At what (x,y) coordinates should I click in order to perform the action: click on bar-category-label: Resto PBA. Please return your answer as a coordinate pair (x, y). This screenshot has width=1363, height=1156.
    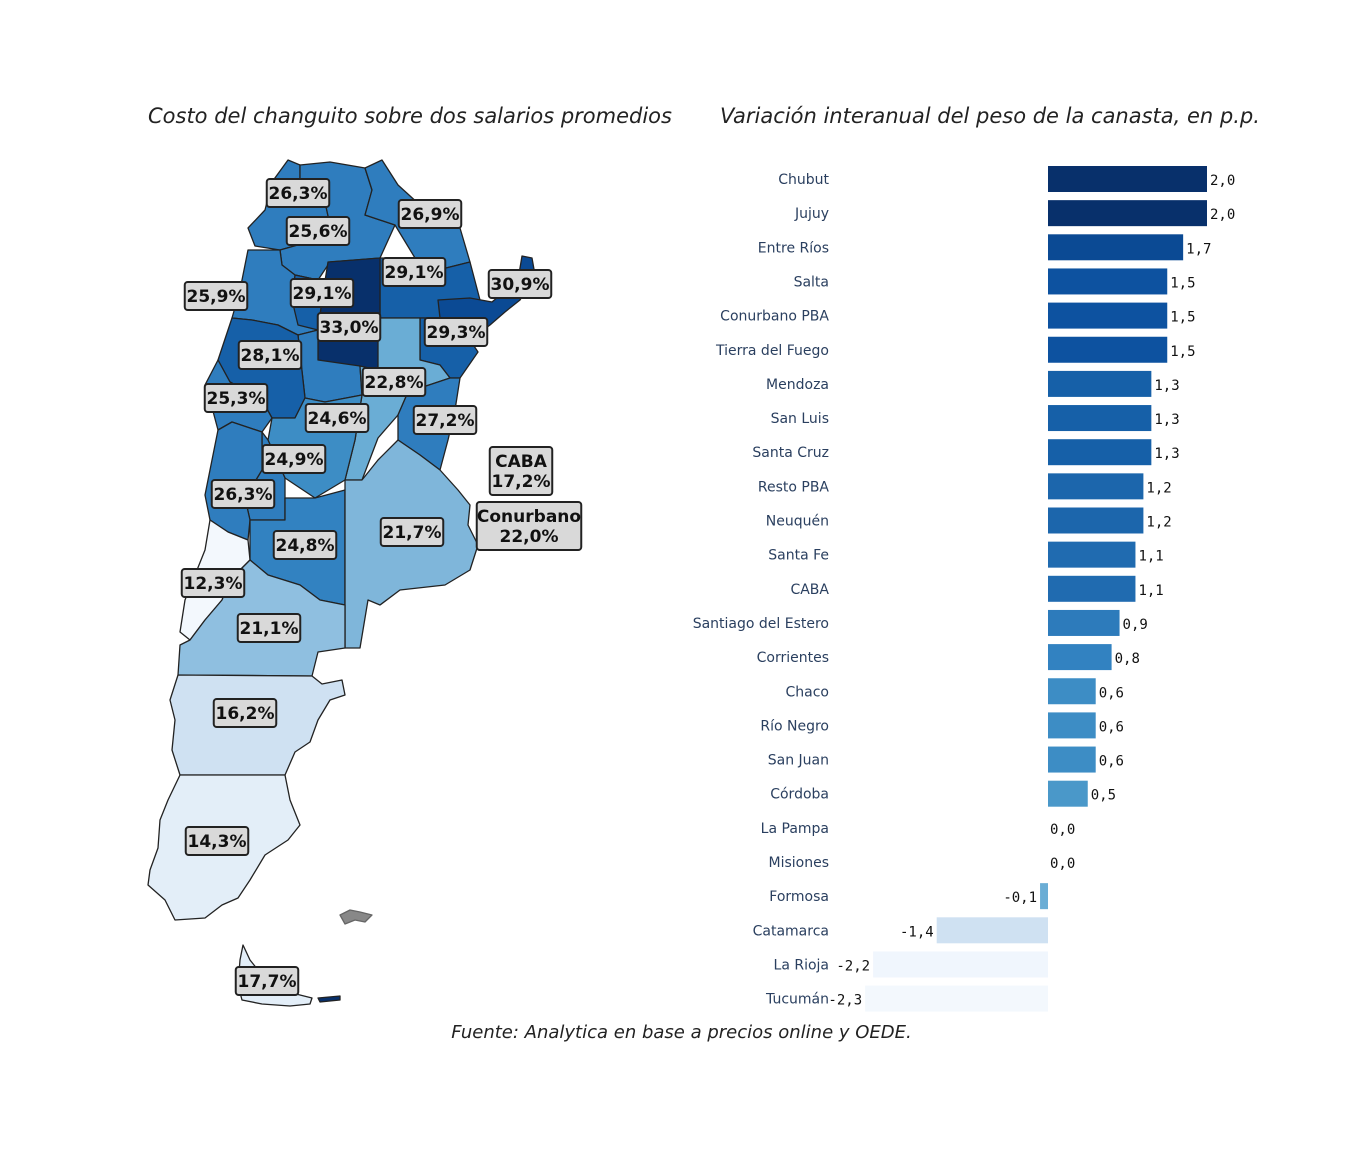
    Looking at the image, I should click on (794, 487).